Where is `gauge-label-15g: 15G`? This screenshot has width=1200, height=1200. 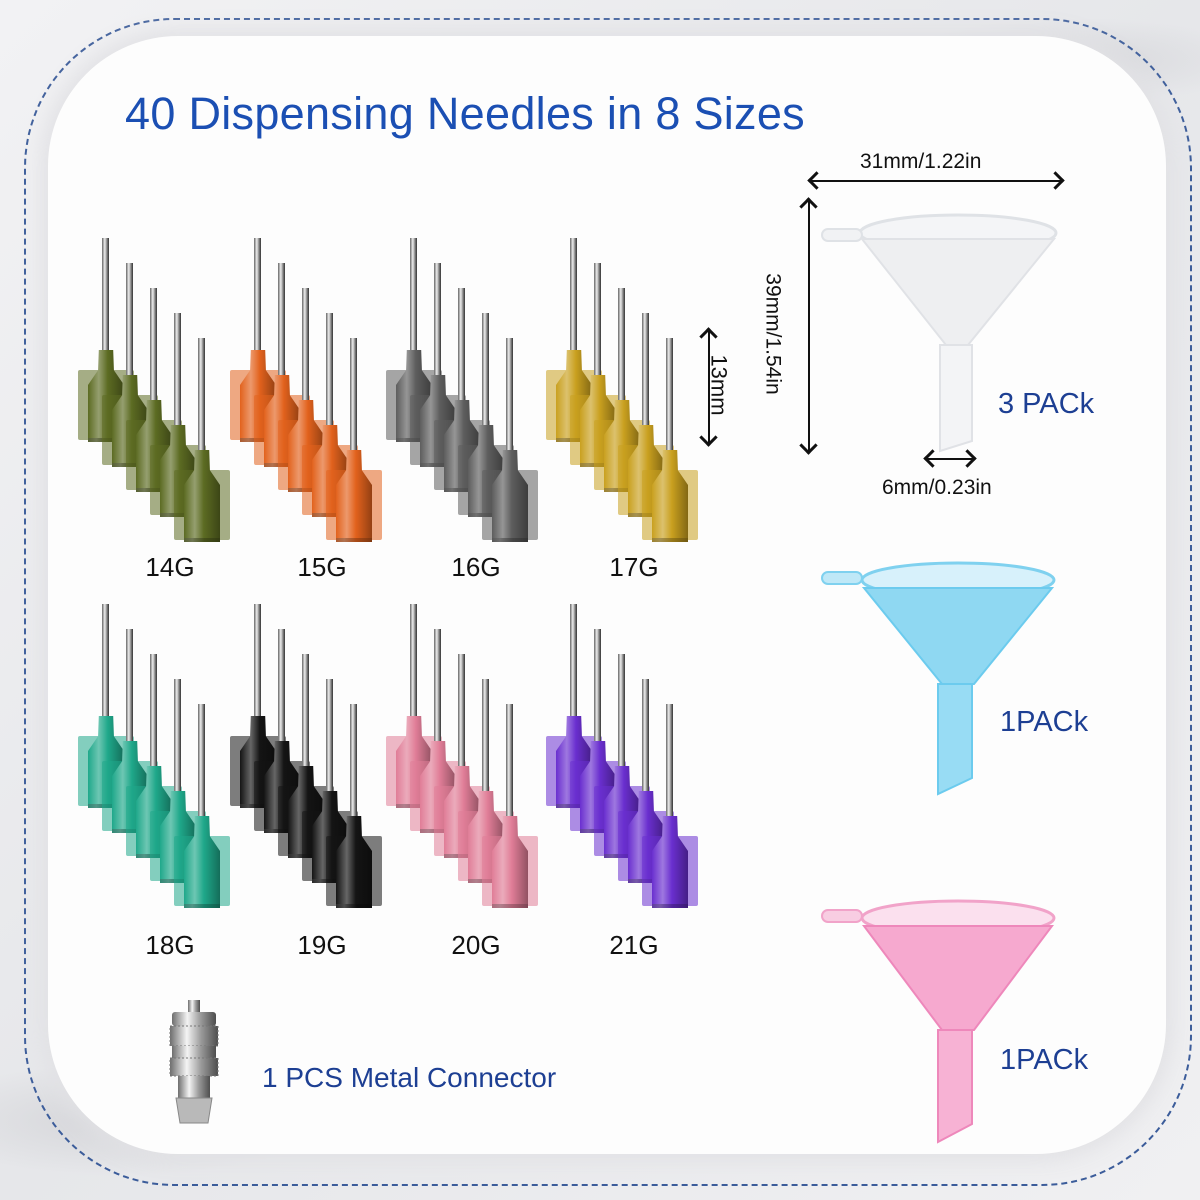
gauge-label-15g: 15G is located at coordinates (322, 567).